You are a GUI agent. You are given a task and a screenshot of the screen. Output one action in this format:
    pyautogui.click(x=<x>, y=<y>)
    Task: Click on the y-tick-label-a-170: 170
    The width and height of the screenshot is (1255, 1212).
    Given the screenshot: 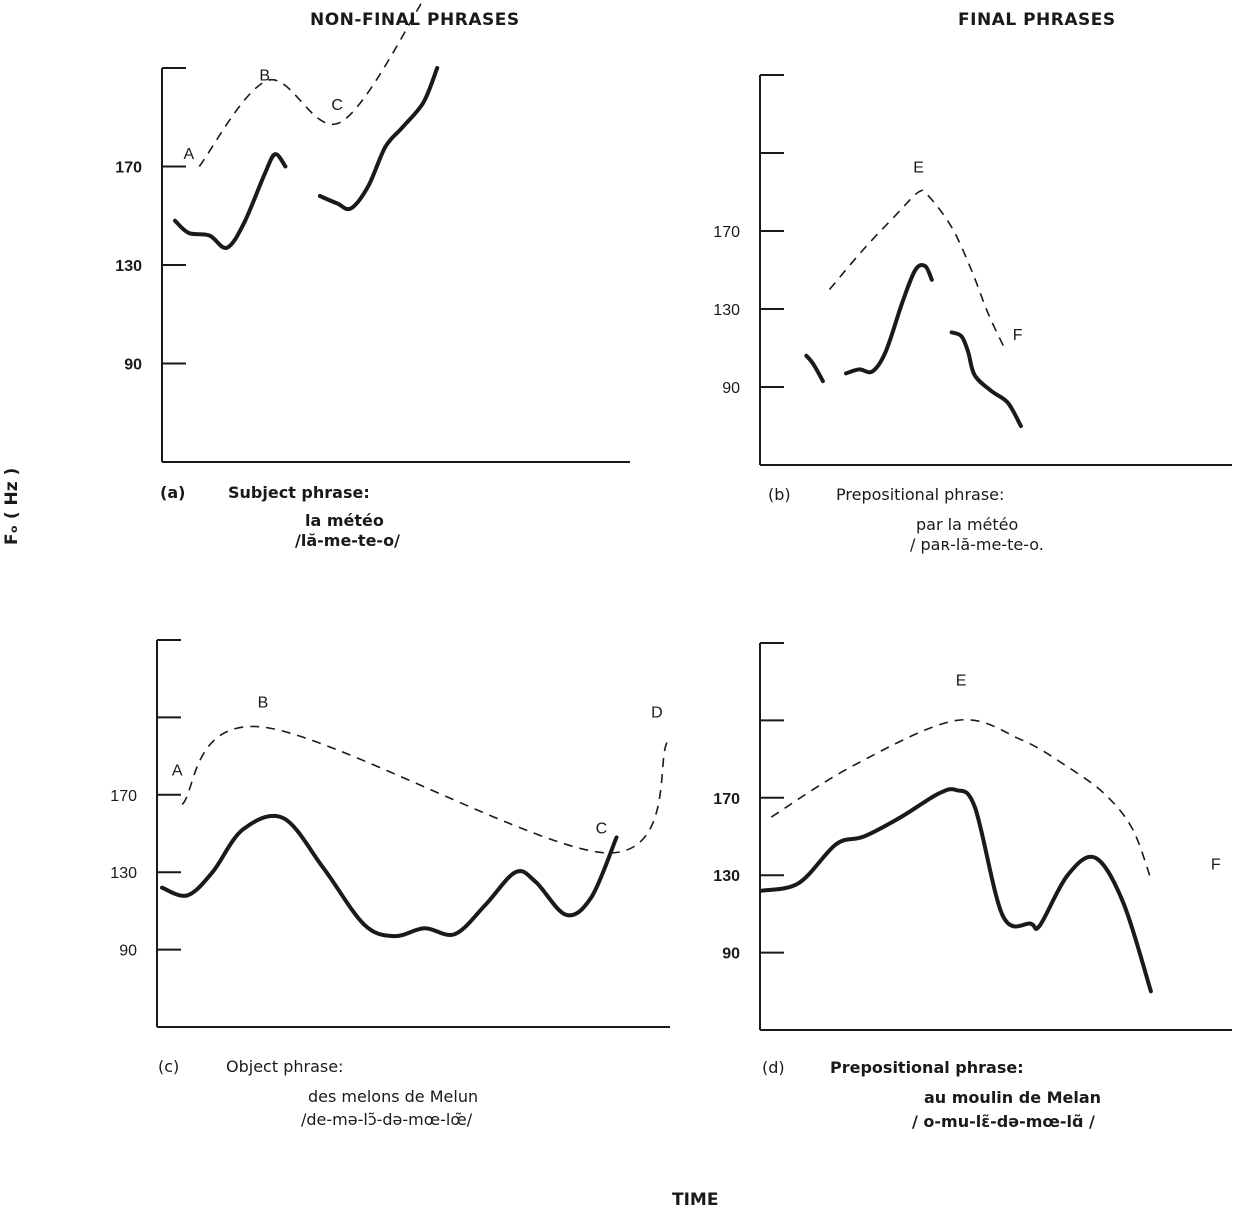 What is the action you would take?
    pyautogui.click(x=128, y=168)
    